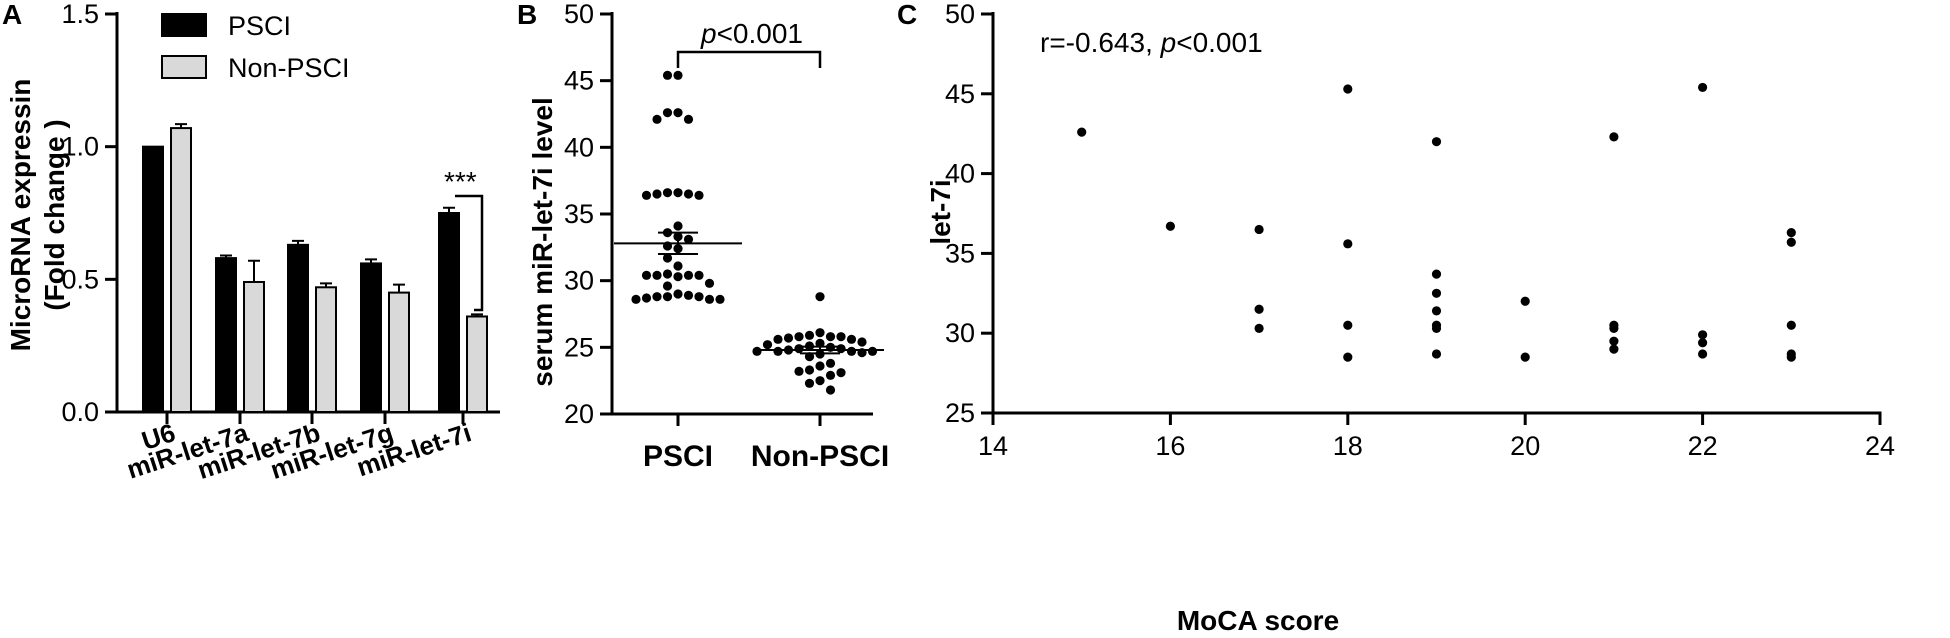 The width and height of the screenshot is (1950, 638). I want to click on error-bar-psci-mir-let-7a, so click(226, 256).